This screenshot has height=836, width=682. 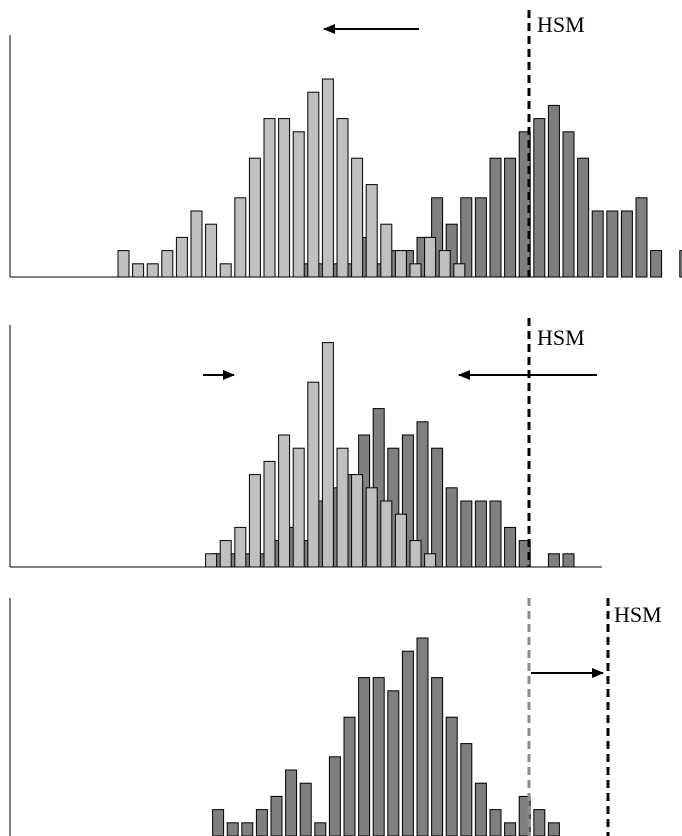 I want to click on panel-3-hsm-label: HSM, so click(x=638, y=614).